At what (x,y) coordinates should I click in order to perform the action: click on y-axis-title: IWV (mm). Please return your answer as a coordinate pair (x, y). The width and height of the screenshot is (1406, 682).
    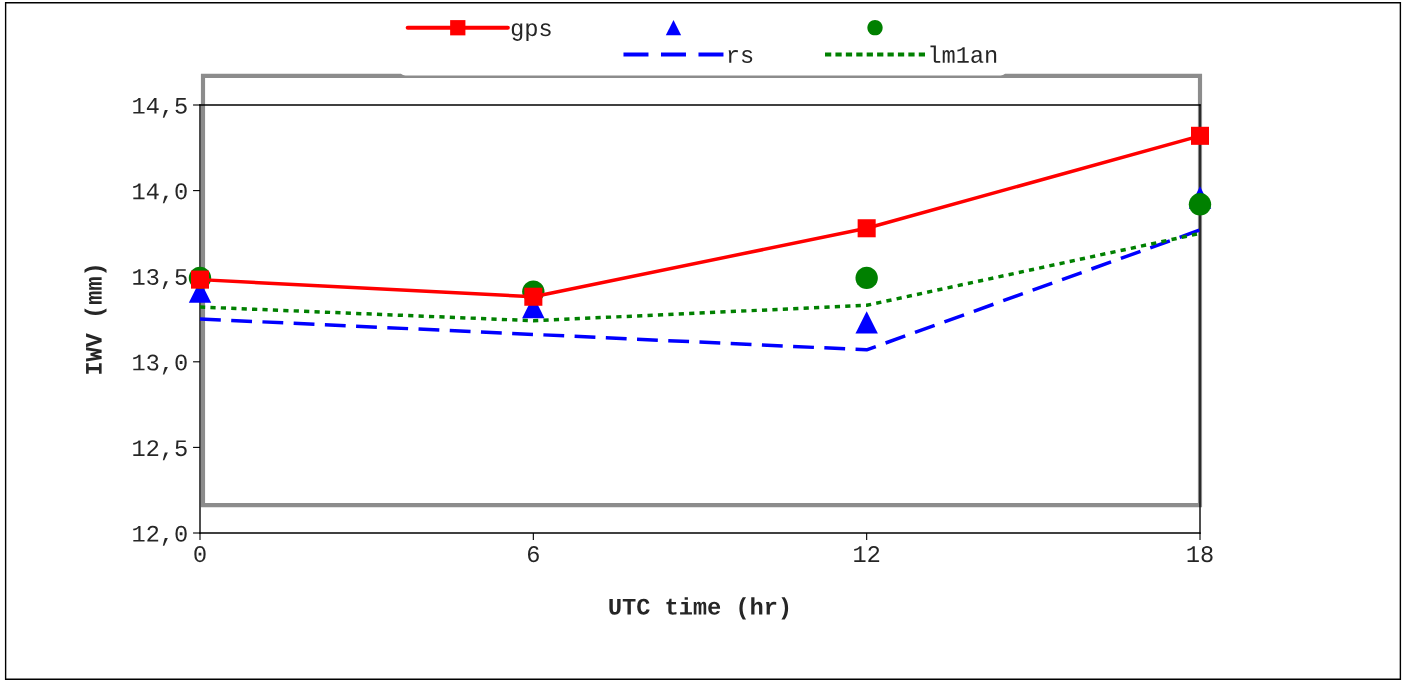
    Looking at the image, I should click on (95, 320).